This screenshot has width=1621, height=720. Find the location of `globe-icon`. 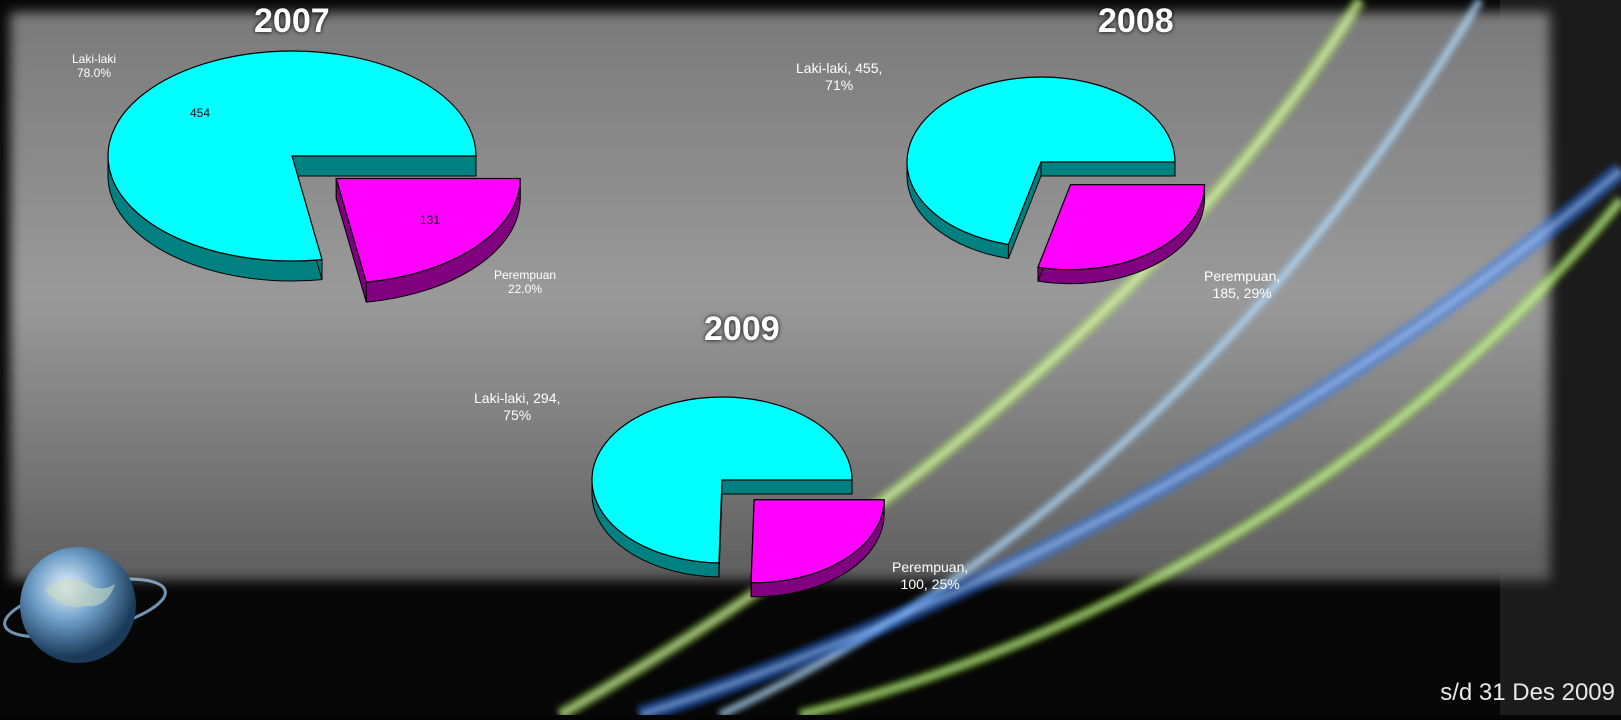

globe-icon is located at coordinates (85, 605).